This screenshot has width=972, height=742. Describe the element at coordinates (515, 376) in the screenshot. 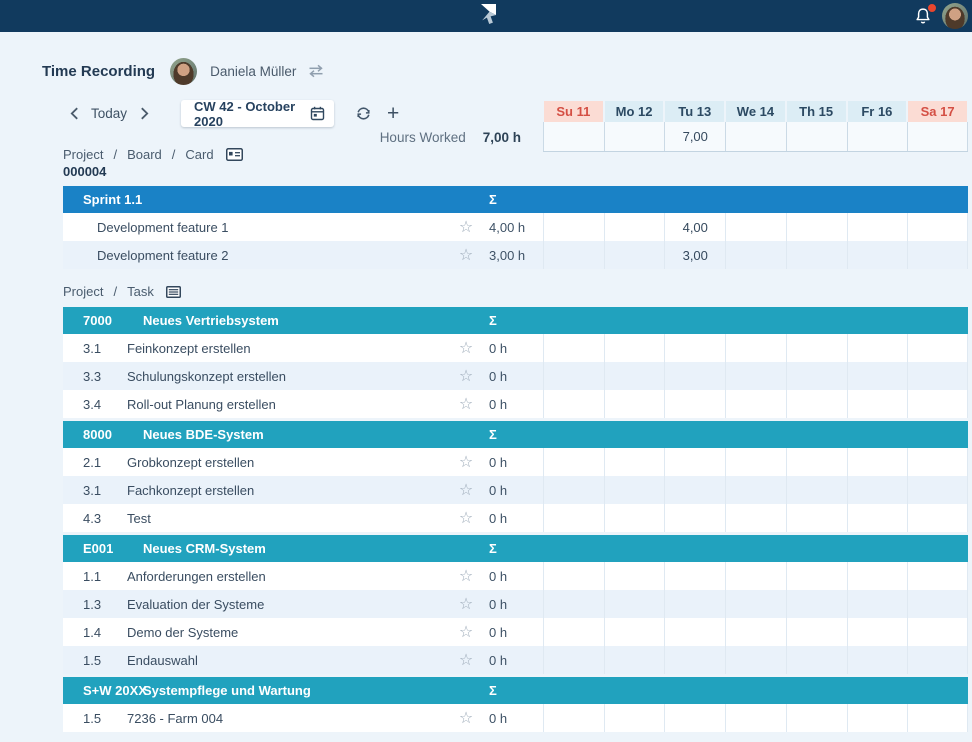

I see `time-row: 3.3 Schulungskonzept erstellen ☆ 0 h` at that location.